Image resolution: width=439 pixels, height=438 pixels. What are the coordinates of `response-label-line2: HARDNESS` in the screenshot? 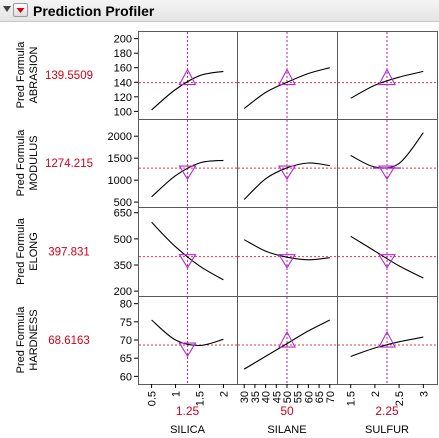 It's located at (34, 339).